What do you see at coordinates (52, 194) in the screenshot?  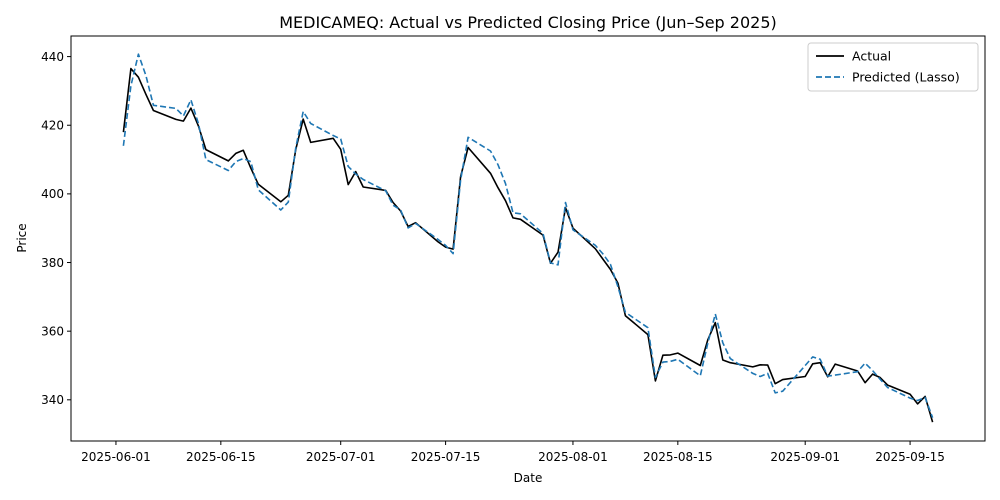 I see `y-tick-label: 400` at bounding box center [52, 194].